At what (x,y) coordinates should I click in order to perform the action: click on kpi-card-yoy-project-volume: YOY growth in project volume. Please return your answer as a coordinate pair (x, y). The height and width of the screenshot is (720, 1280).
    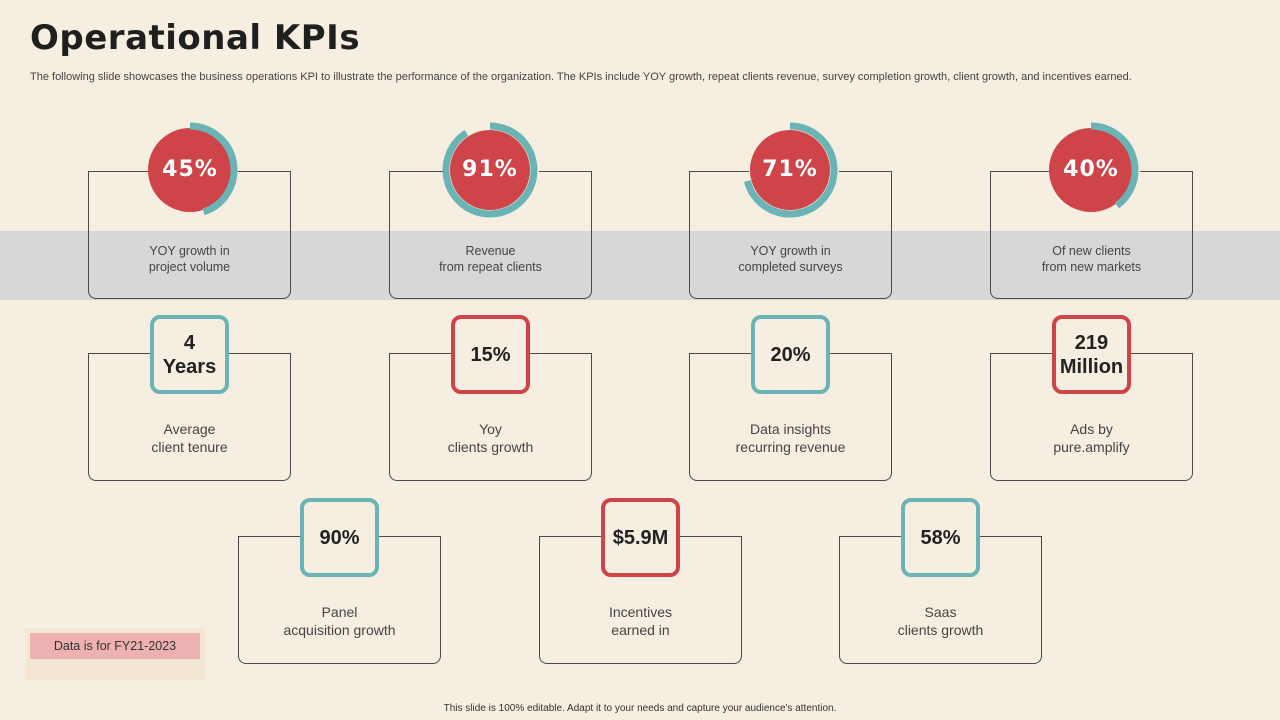
    Looking at the image, I should click on (189, 235).